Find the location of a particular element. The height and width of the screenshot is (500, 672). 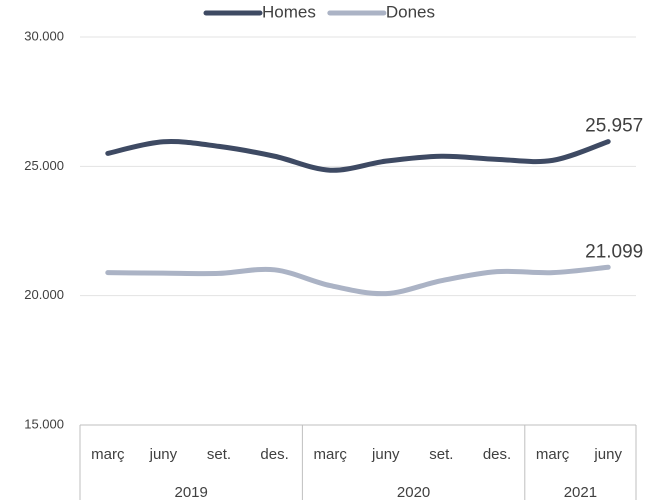

y-tick-label: 25.000 is located at coordinates (44, 165).